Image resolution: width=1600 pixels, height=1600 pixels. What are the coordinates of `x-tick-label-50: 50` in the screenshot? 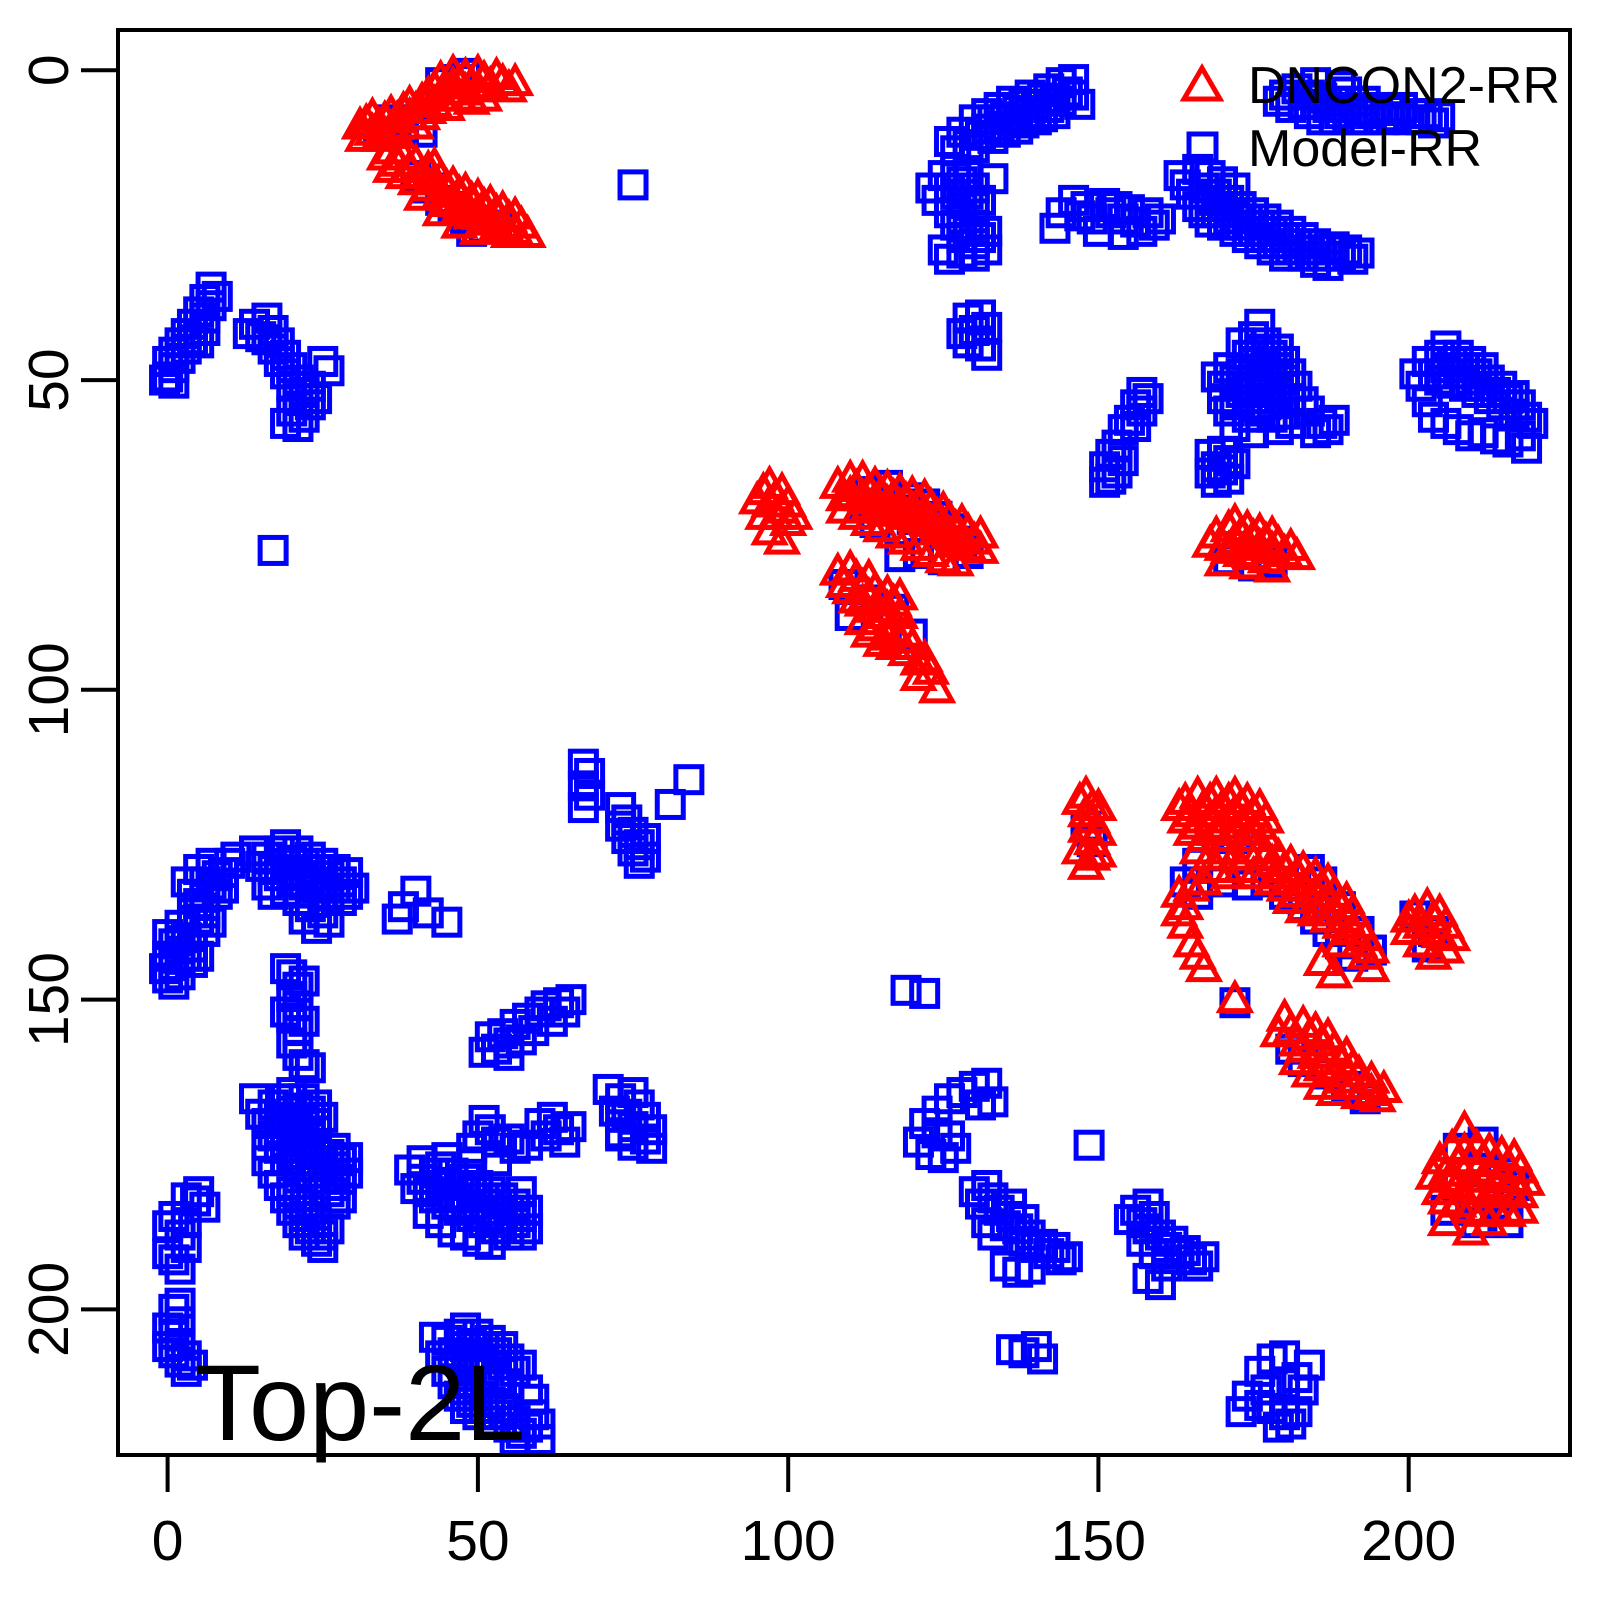 It's located at (477, 1541).